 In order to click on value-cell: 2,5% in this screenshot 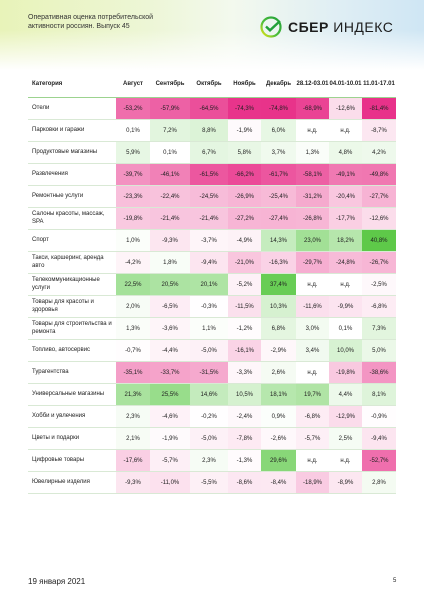, I will do `click(345, 438)`.